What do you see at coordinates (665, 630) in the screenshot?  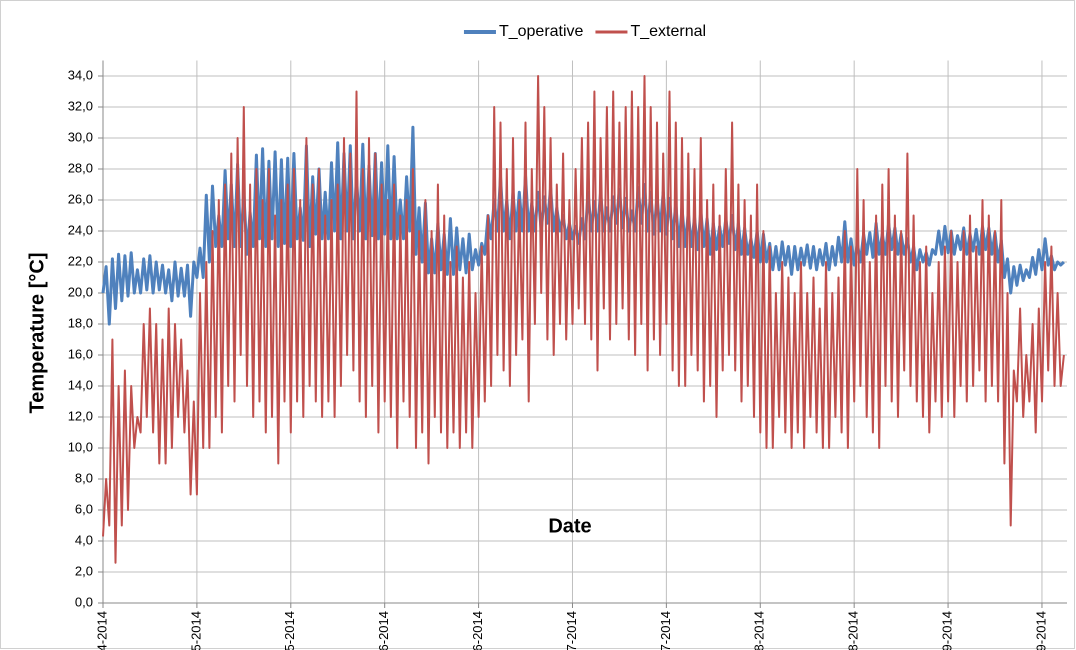 I see `x-tick-label: 29-07-2014` at bounding box center [665, 630].